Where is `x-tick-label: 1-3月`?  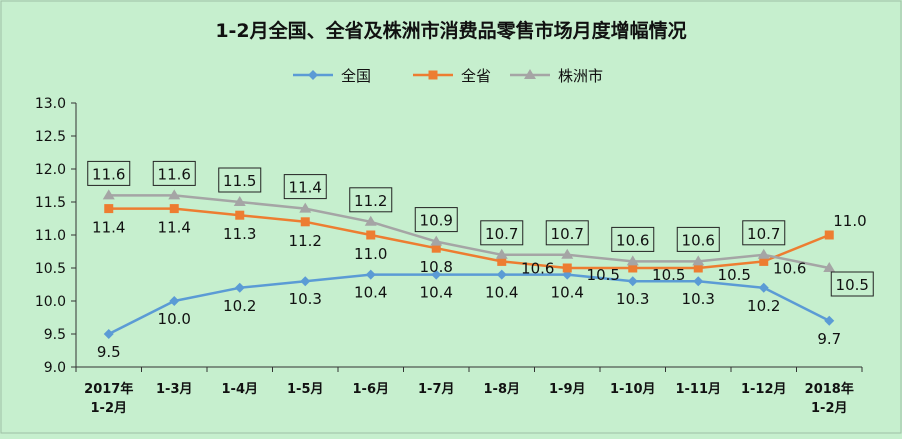 x-tick-label: 1-3月 is located at coordinates (174, 389).